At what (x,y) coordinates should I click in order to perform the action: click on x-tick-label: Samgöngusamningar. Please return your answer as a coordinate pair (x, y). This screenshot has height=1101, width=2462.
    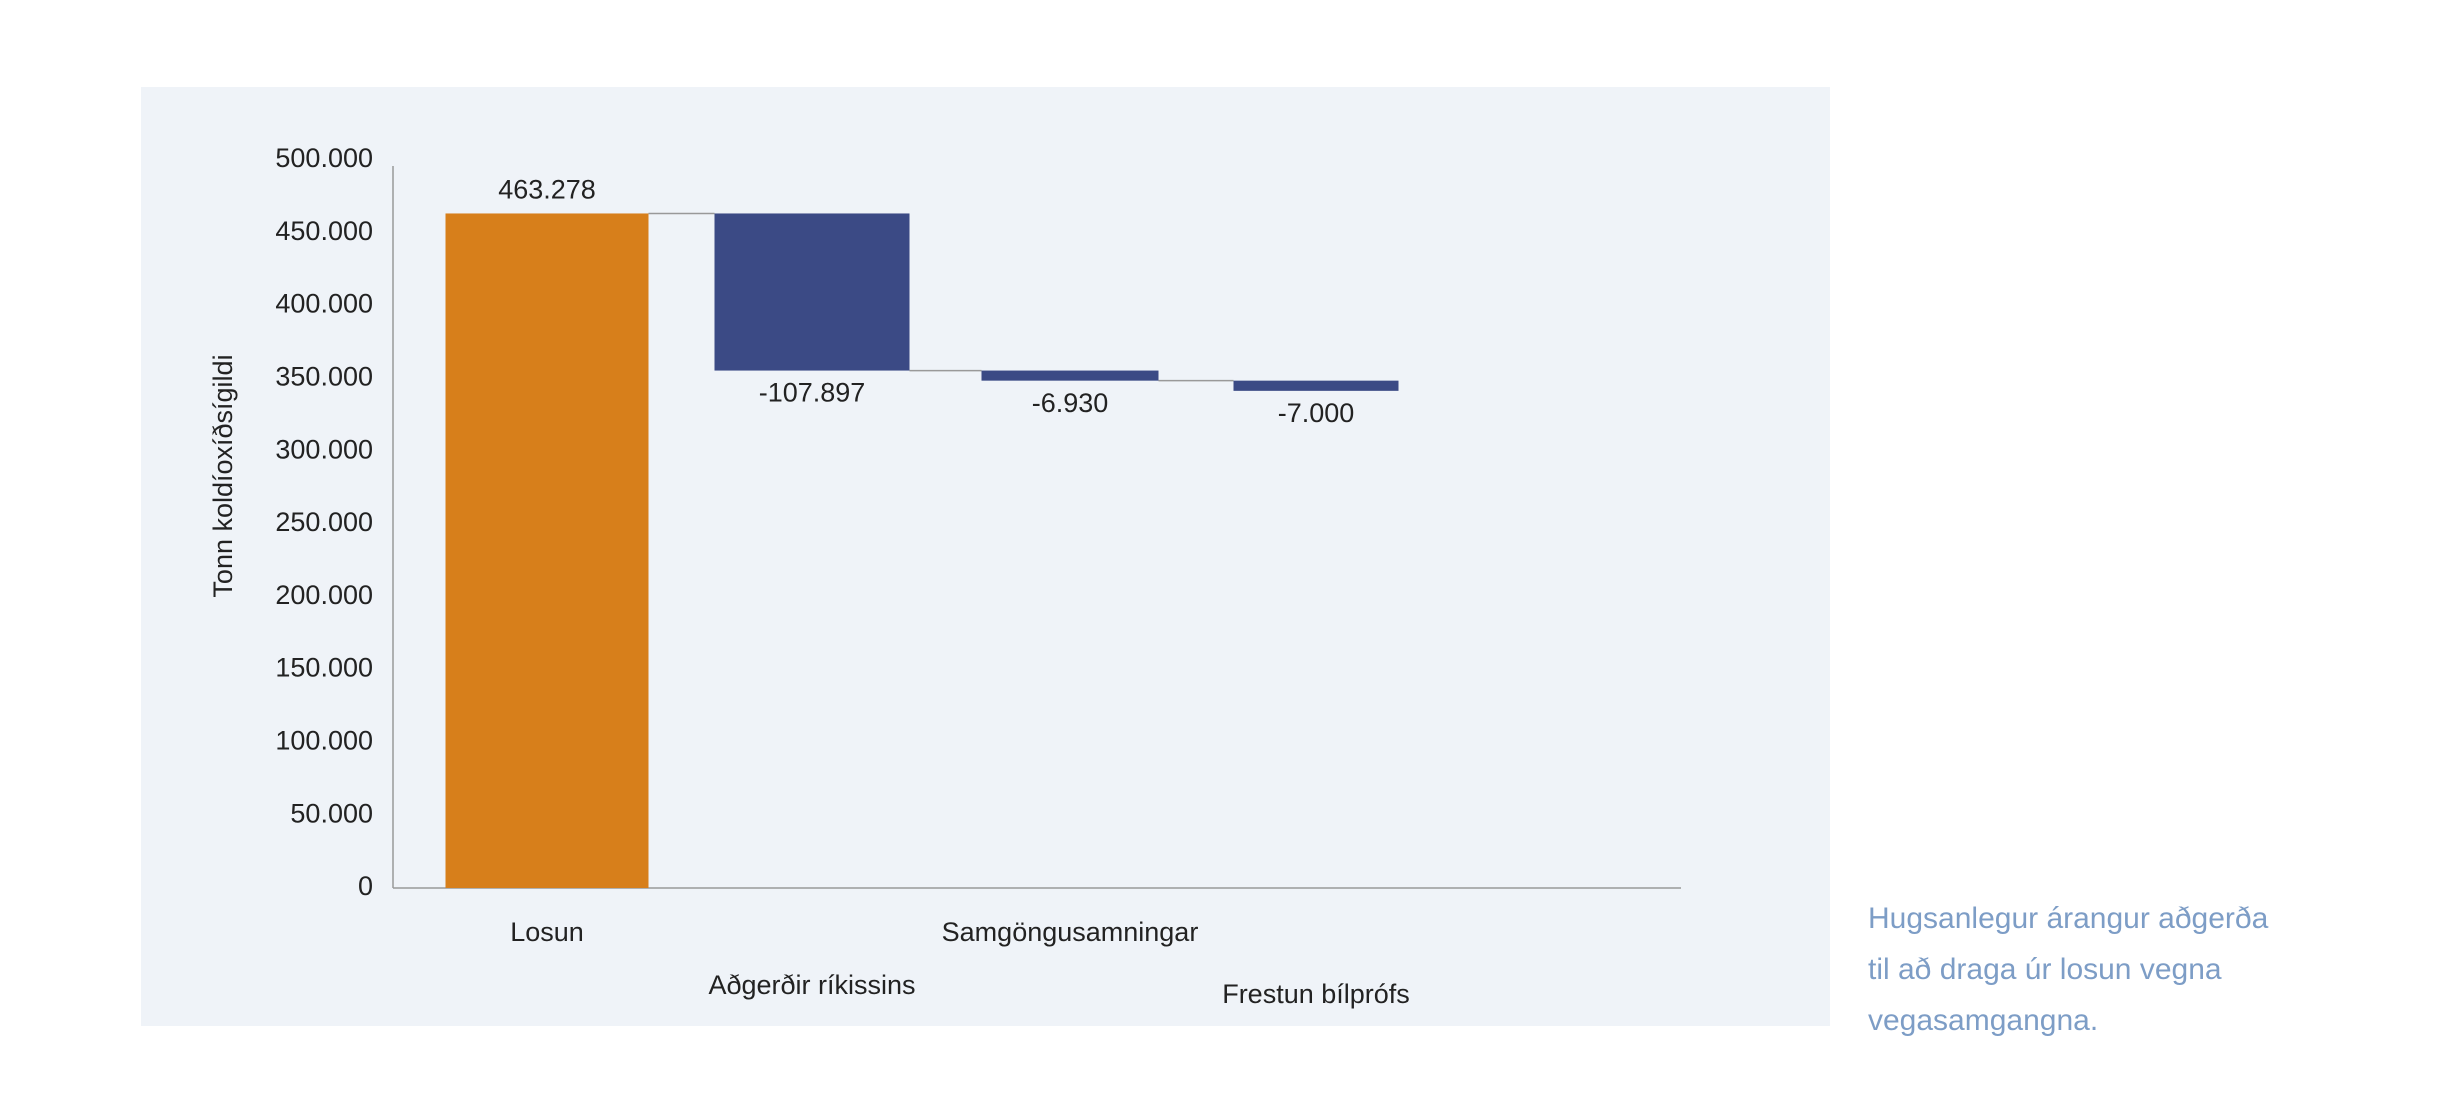
    Looking at the image, I should click on (1070, 932).